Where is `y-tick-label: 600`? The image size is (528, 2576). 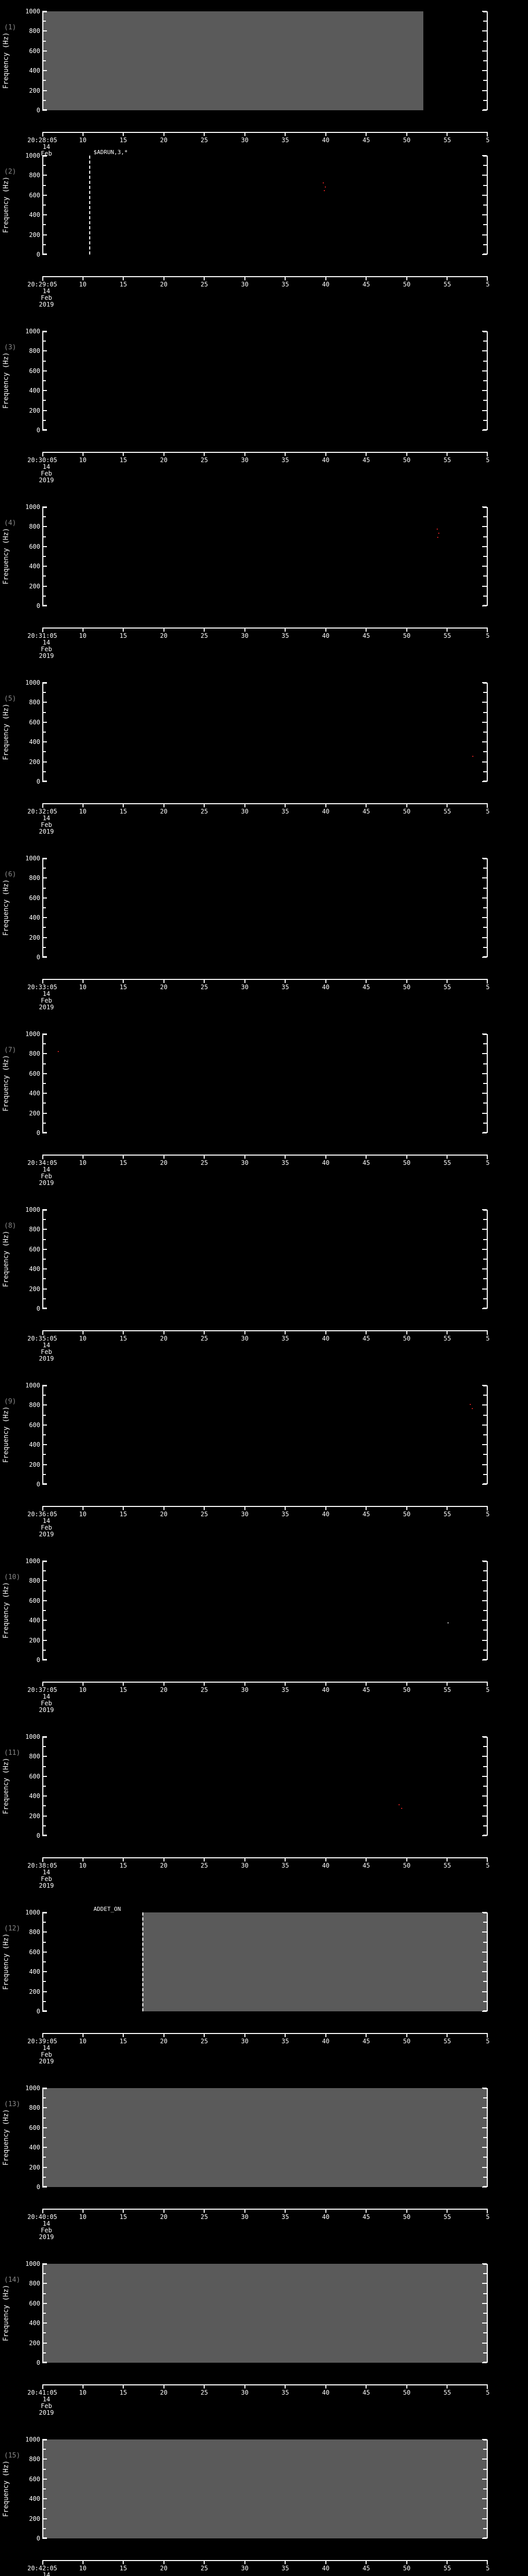 y-tick-label: 600 is located at coordinates (34, 2128).